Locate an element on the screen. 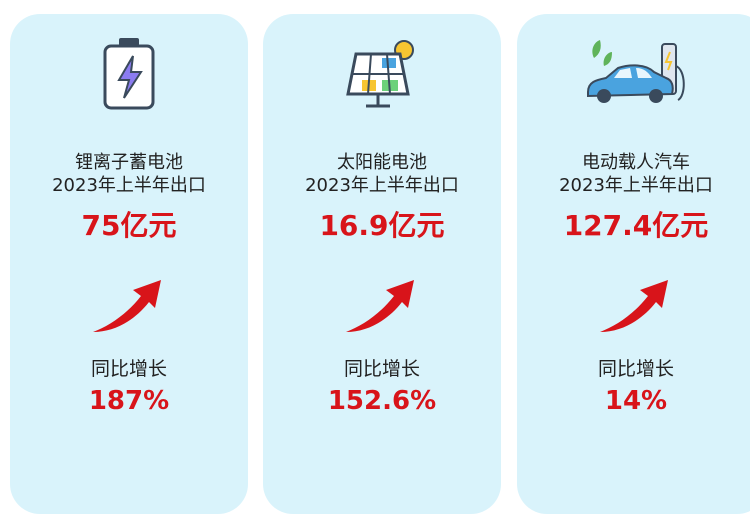 This screenshot has height=514, width=750. growth: 187% is located at coordinates (129, 401).